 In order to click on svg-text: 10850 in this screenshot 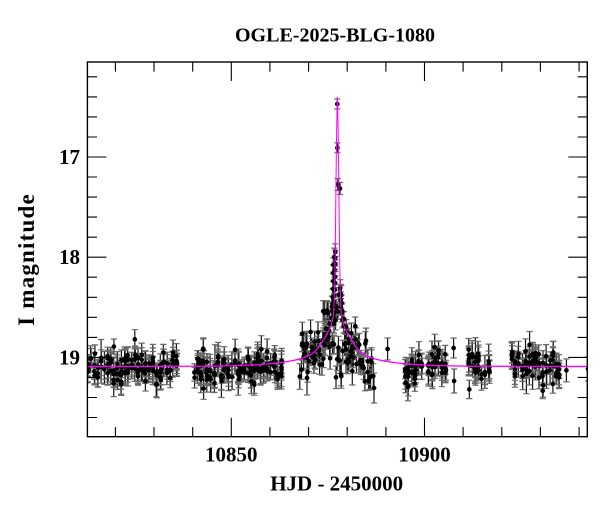, I will do `click(231, 454)`.